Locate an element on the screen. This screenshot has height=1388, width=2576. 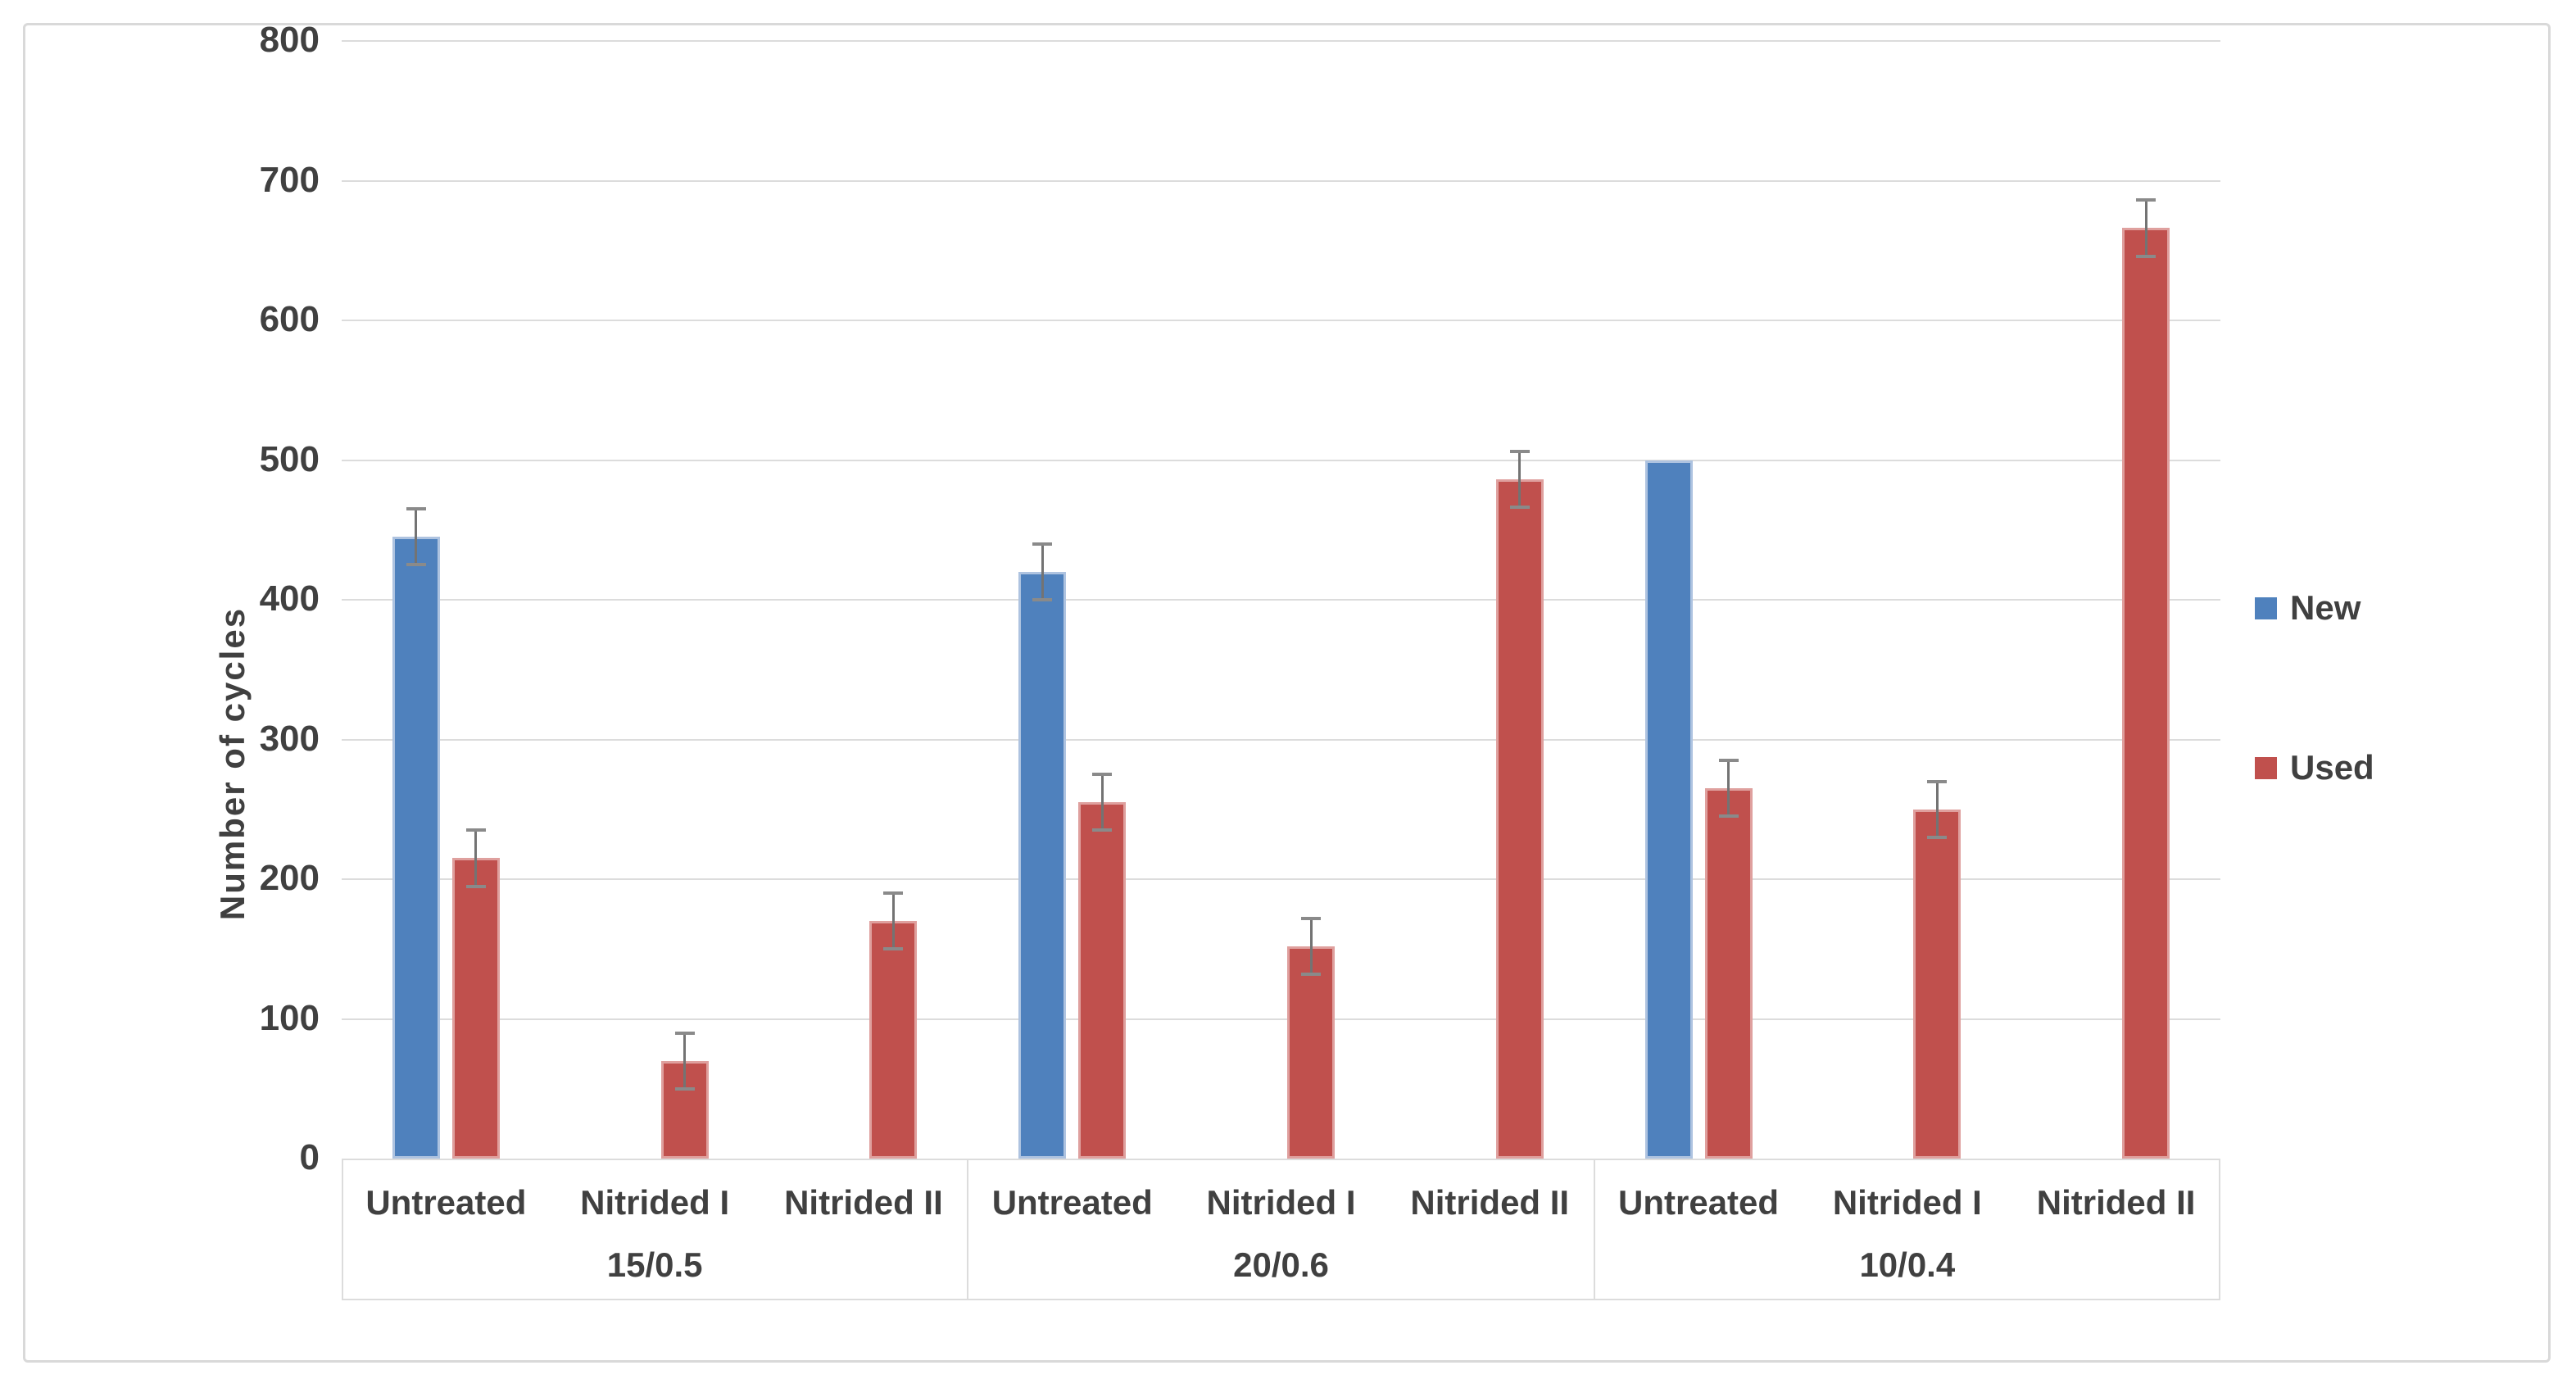
legend-swatch-used-icon is located at coordinates (2266, 767).